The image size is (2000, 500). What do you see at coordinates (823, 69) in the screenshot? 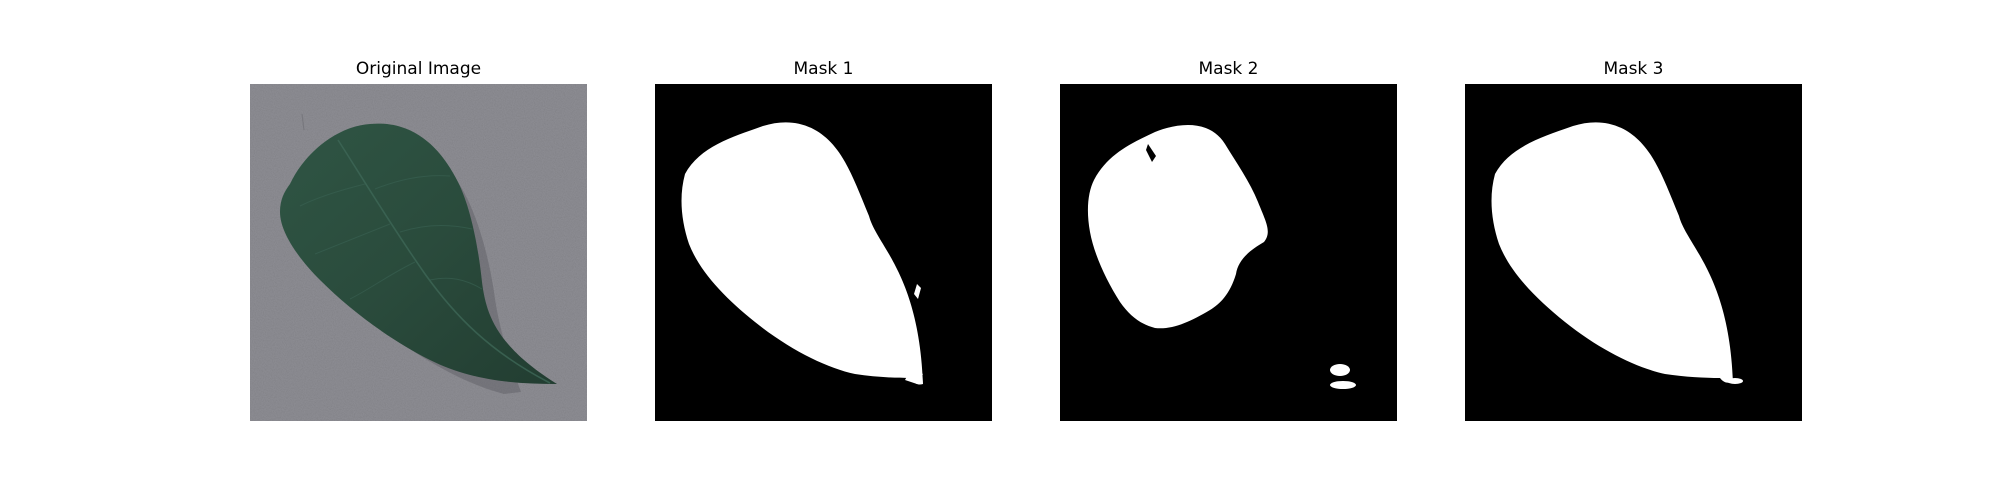
I see `mask-1-title: Mask 1` at bounding box center [823, 69].